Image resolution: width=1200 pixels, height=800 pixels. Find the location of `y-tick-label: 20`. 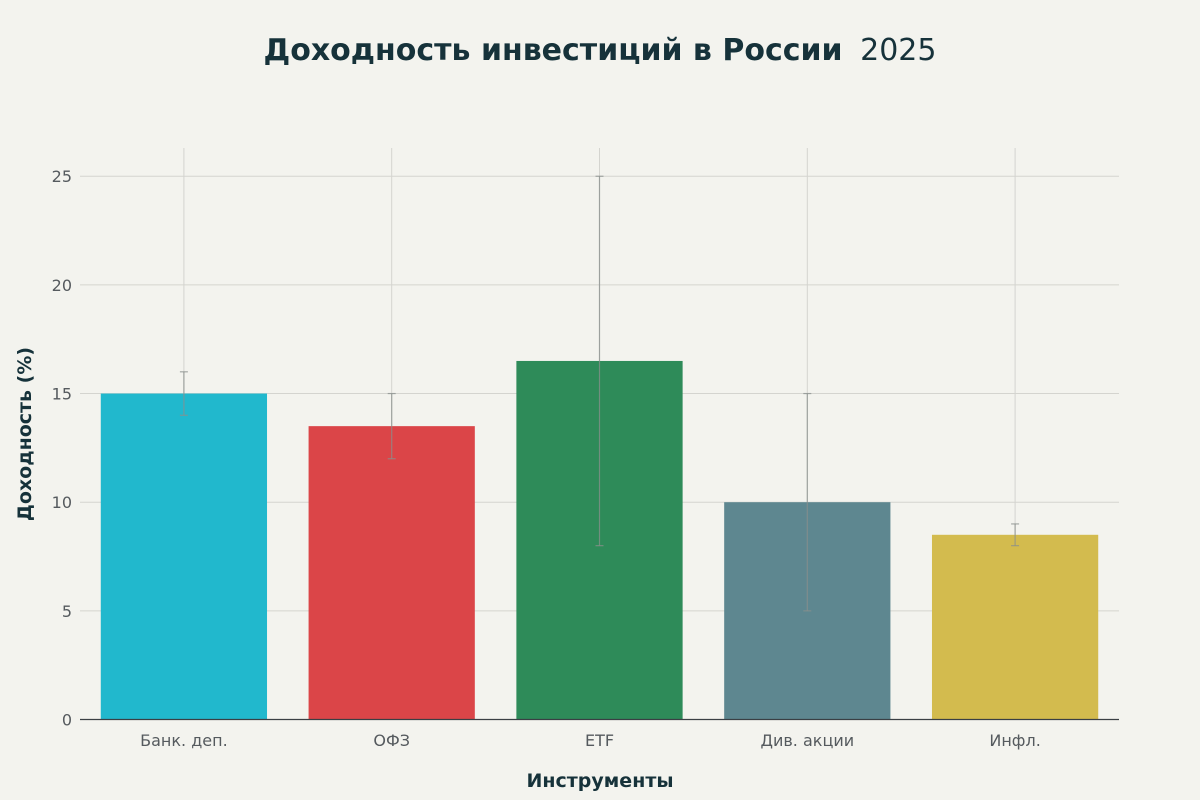

y-tick-label: 20 is located at coordinates (62, 285).